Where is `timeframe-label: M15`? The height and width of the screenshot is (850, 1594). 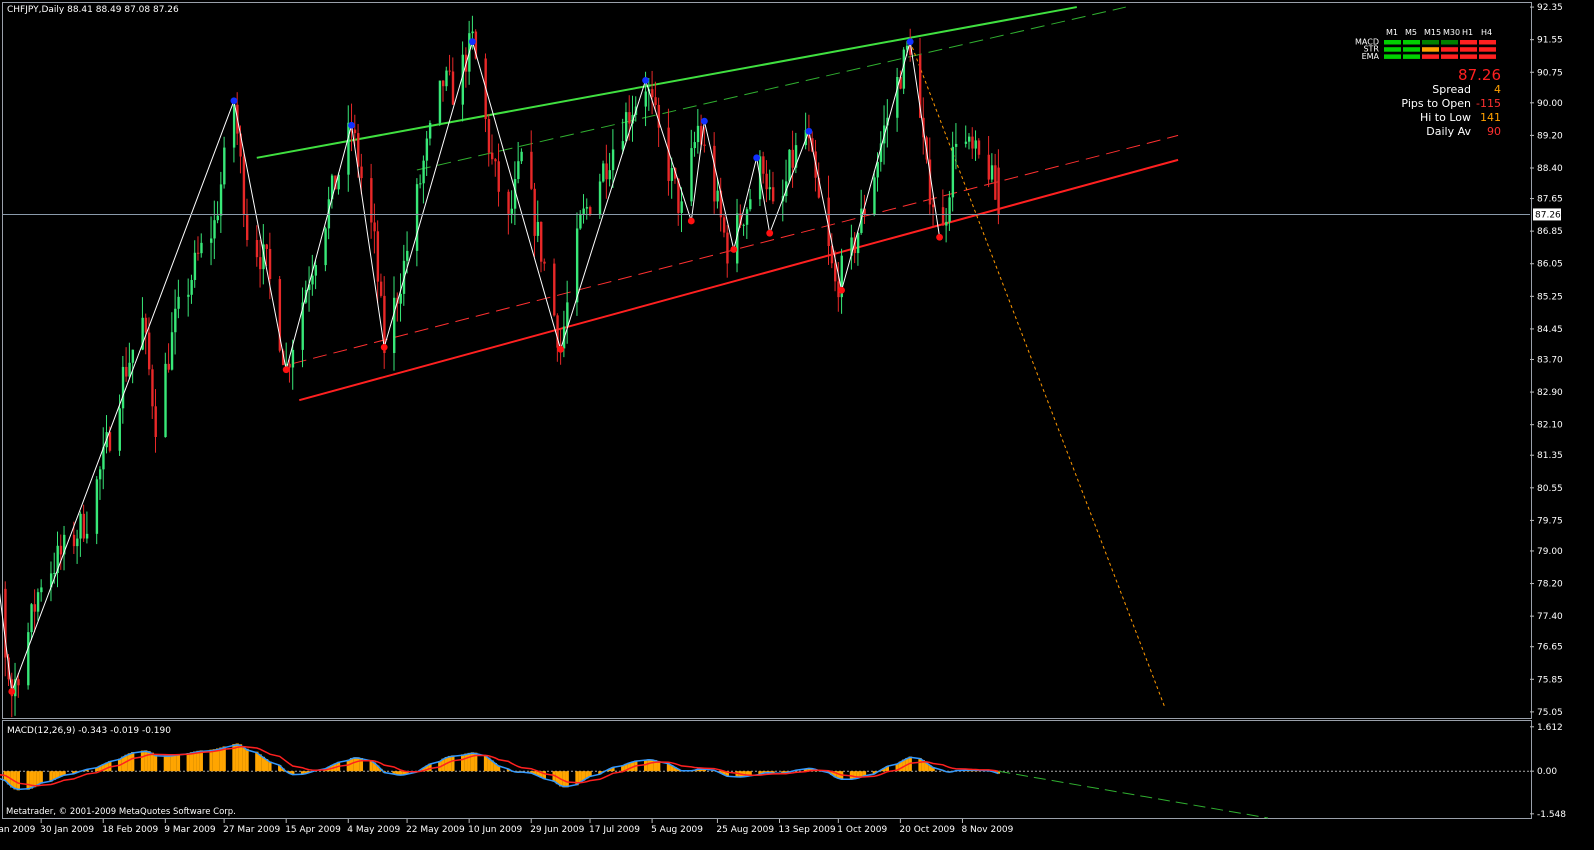
timeframe-label: M15 is located at coordinates (1432, 32).